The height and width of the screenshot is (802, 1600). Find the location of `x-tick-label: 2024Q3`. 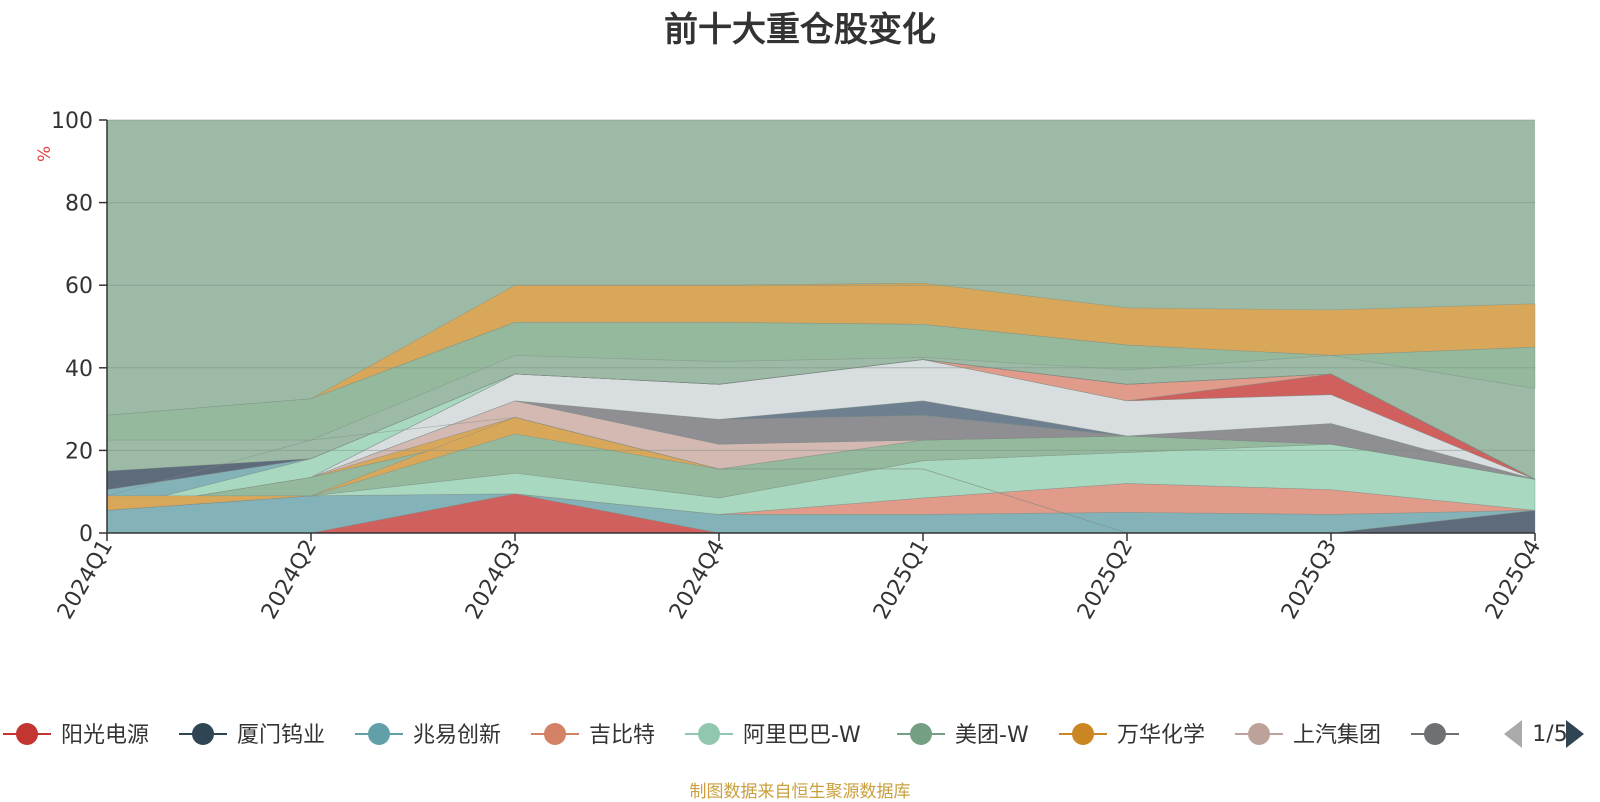

x-tick-label: 2024Q3 is located at coordinates (493, 580).